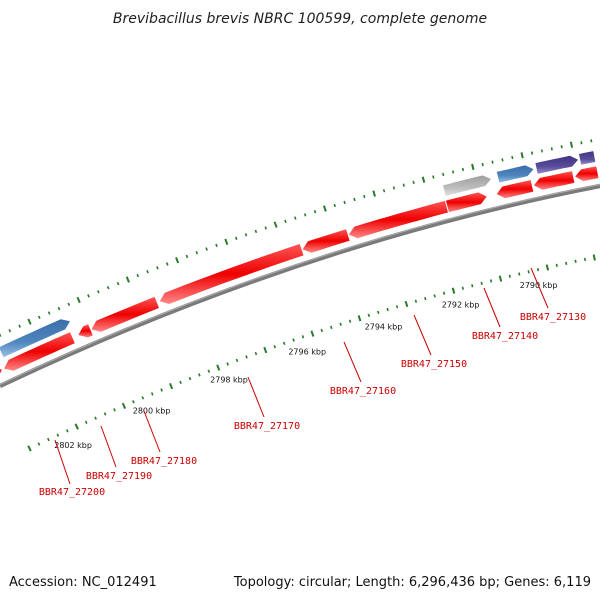  I want to click on gene-label: BBR47_27160, so click(363, 391).